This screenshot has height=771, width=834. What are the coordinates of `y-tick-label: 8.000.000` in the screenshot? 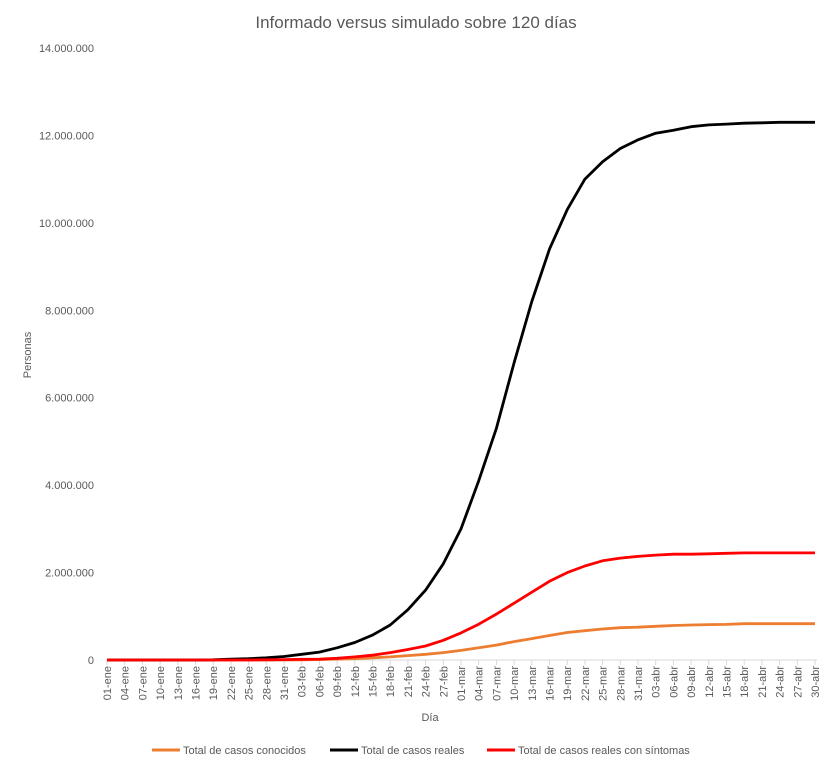 It's located at (69, 311).